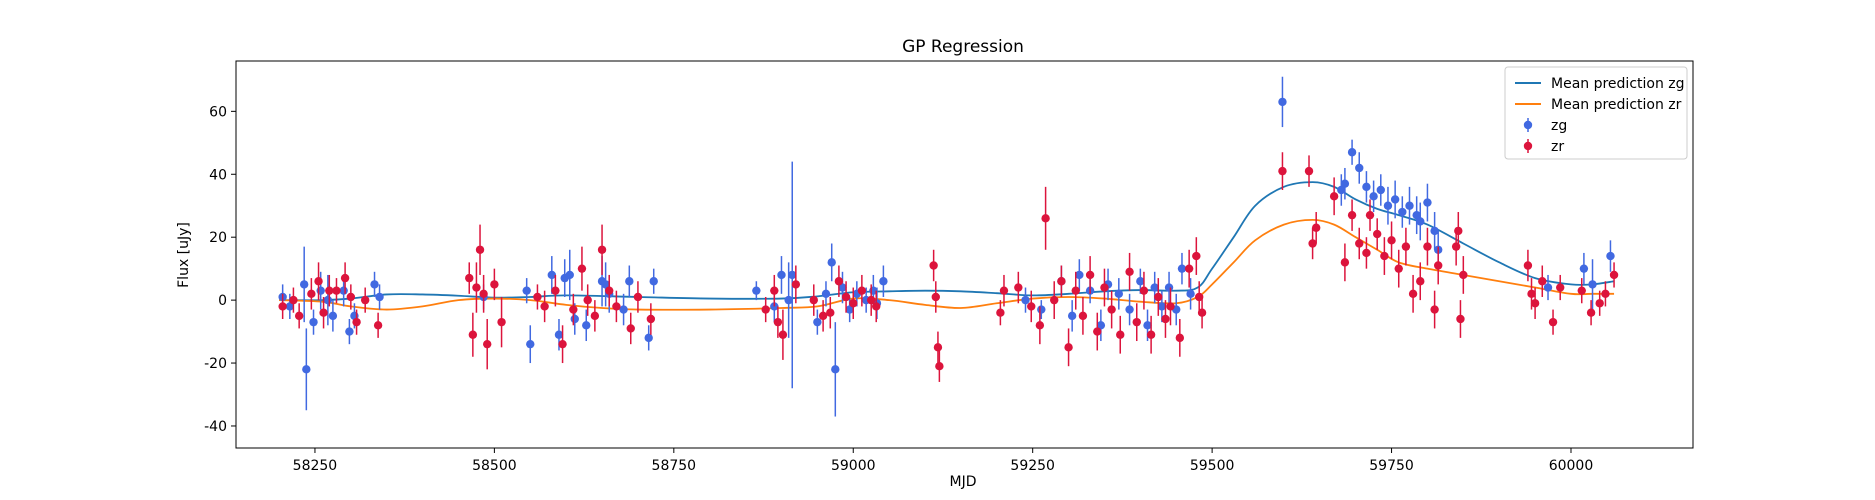 This screenshot has height=500, width=1875. I want to click on x-tick-label: 58750, so click(674, 466).